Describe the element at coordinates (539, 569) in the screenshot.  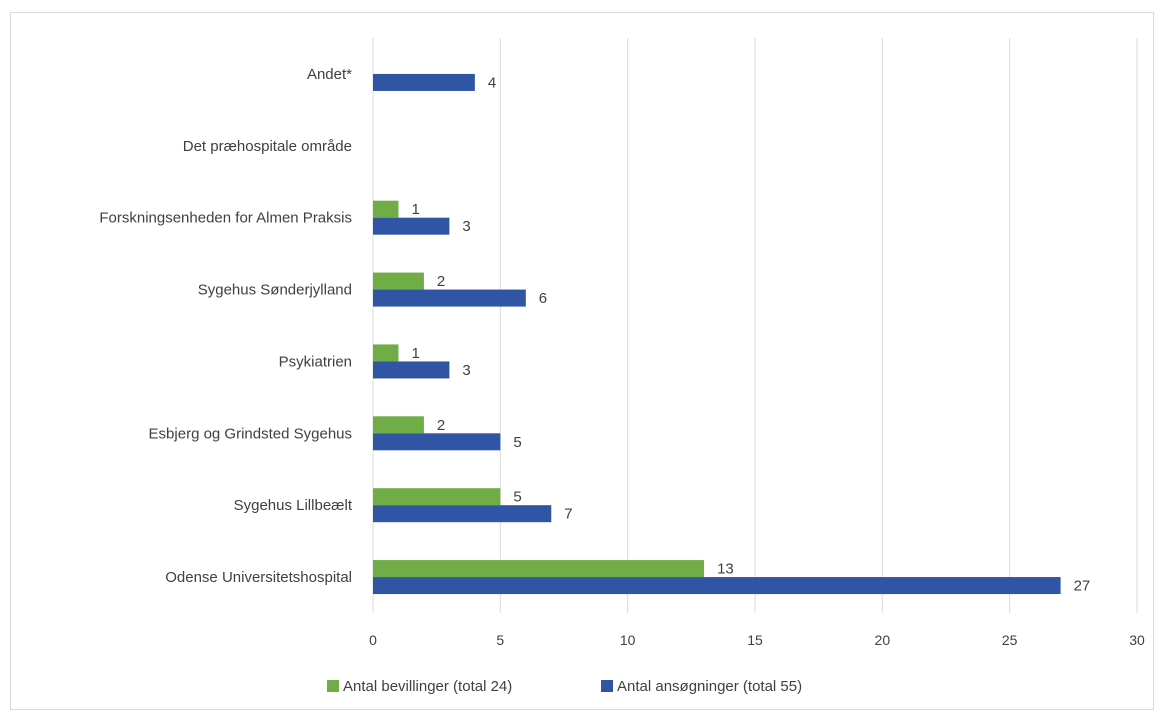
I see `bar-antal-bevillinger-total-24-odense-universitetshospital` at that location.